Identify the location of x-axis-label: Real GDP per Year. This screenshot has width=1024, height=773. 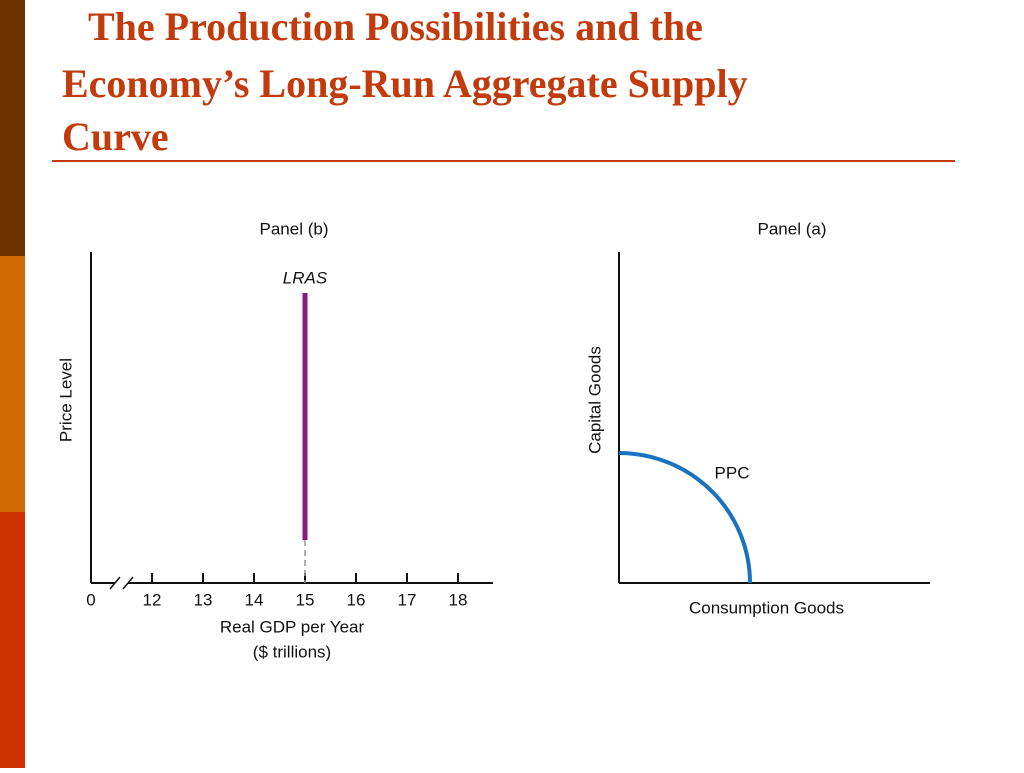
(292, 626).